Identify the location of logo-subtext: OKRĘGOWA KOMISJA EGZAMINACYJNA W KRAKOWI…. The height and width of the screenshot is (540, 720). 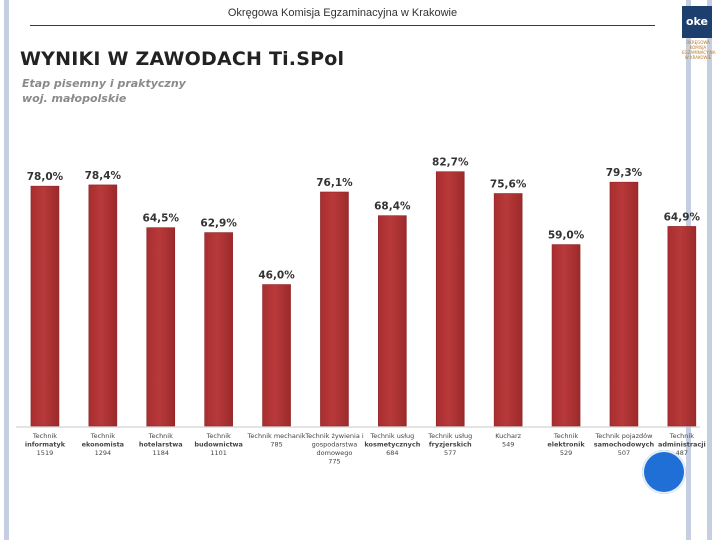
(699, 50).